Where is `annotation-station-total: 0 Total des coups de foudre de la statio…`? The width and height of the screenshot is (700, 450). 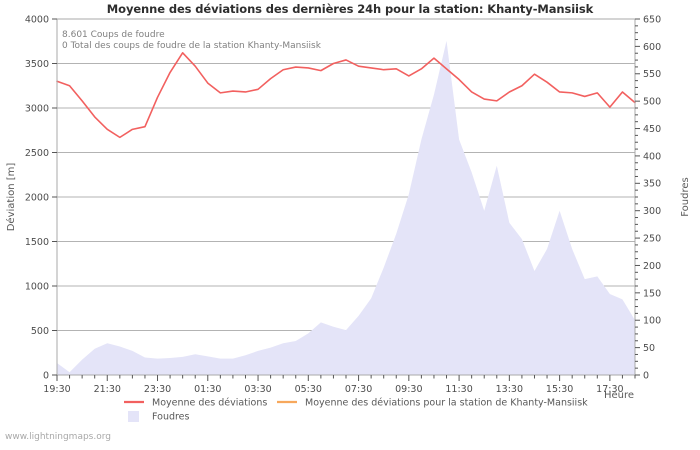 annotation-station-total: 0 Total des coups de foudre de la statio… is located at coordinates (192, 46).